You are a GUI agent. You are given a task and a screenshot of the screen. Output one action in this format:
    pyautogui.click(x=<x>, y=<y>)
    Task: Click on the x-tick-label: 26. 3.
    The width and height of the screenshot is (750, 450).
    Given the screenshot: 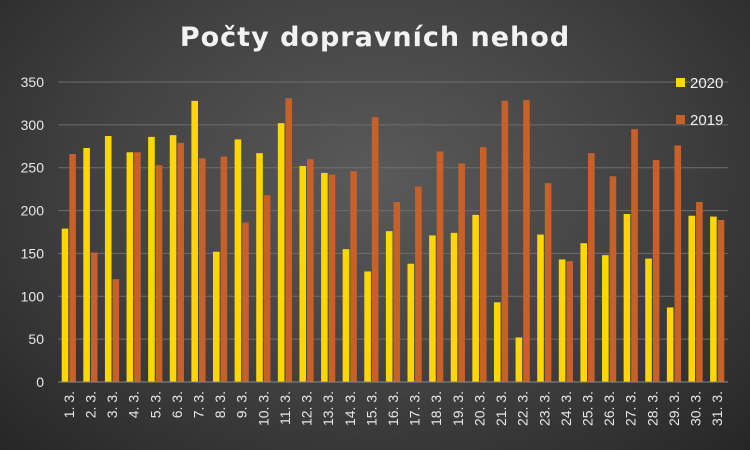 What is the action you would take?
    pyautogui.click(x=609, y=408)
    